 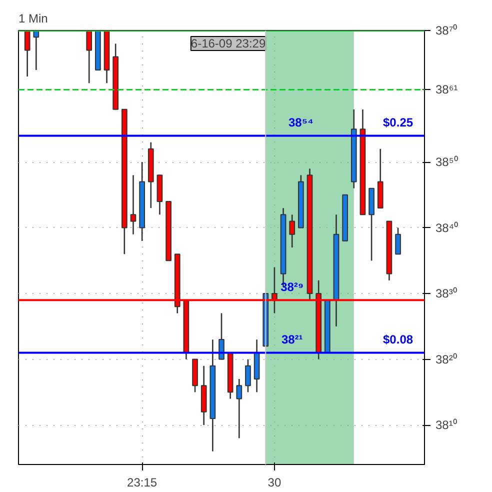 What do you see at coordinates (446, 359) in the screenshot?
I see `y-tick-label: 38²⁰` at bounding box center [446, 359].